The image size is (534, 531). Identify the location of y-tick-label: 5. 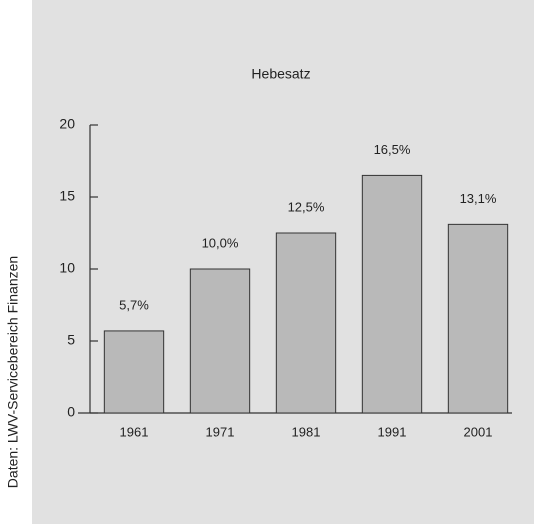
(71, 340).